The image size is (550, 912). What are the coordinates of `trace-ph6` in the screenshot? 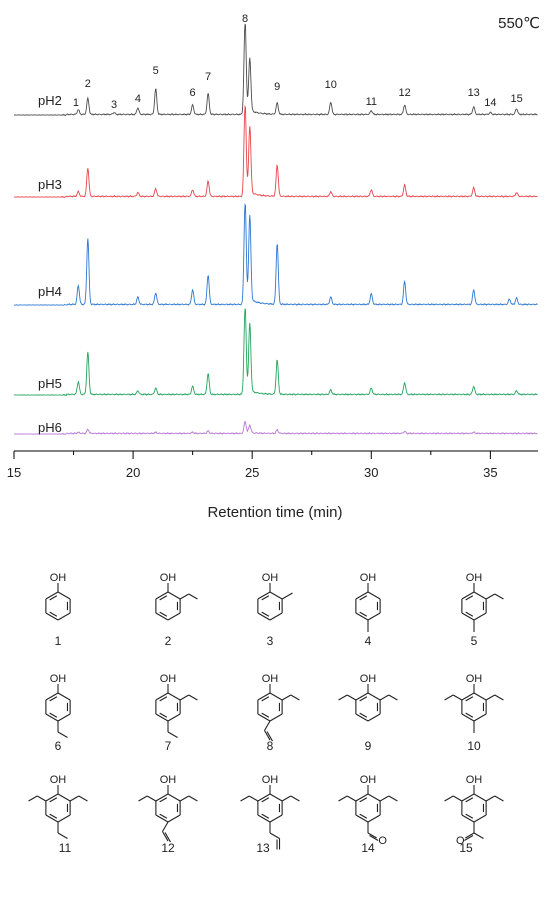 It's located at (275, 428).